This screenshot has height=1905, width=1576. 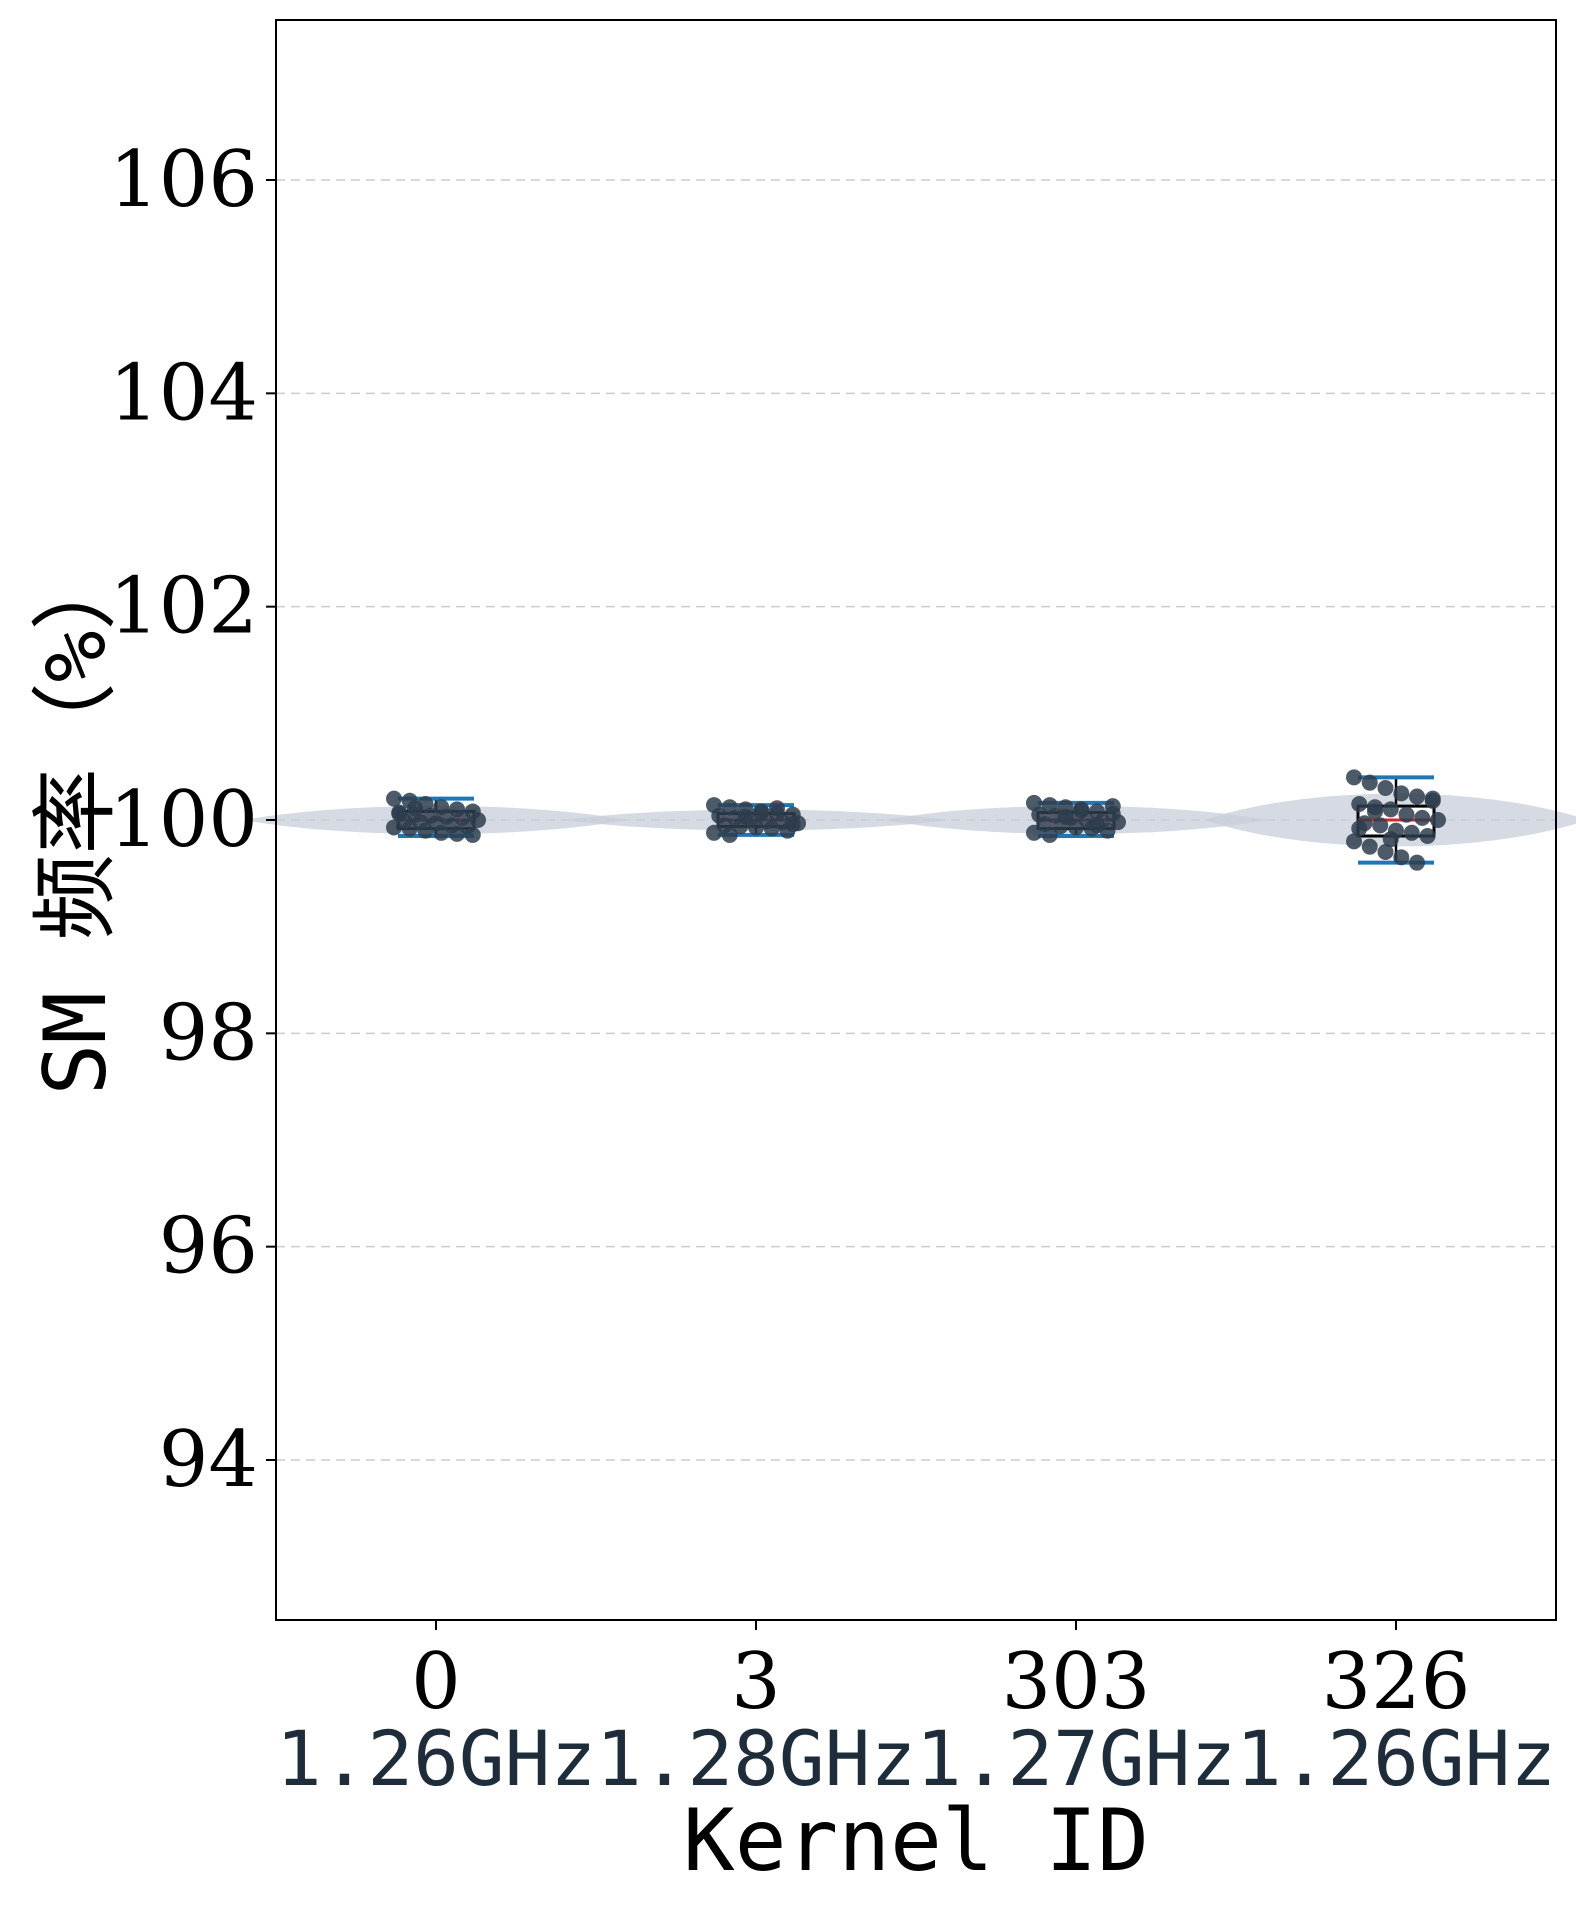 What do you see at coordinates (756, 1682) in the screenshot?
I see `x-tick-label-3: 3` at bounding box center [756, 1682].